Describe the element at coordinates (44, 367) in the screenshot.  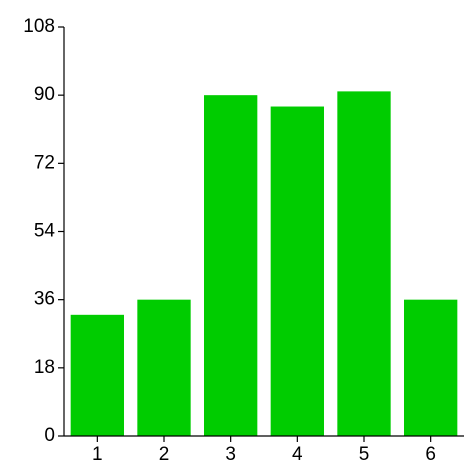
I see `y-tick-label: 18` at that location.